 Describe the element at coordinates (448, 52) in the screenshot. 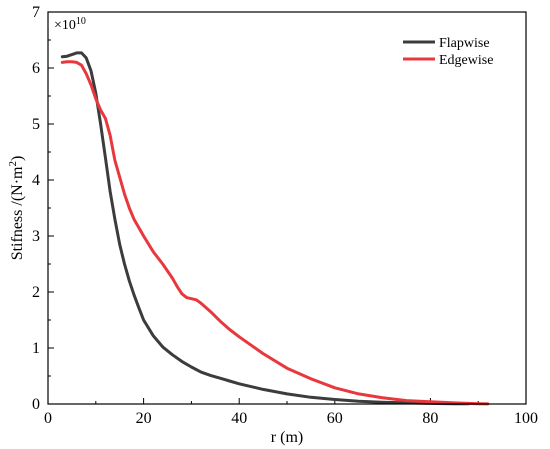

I see `legend: Flapwise Edgewise` at that location.